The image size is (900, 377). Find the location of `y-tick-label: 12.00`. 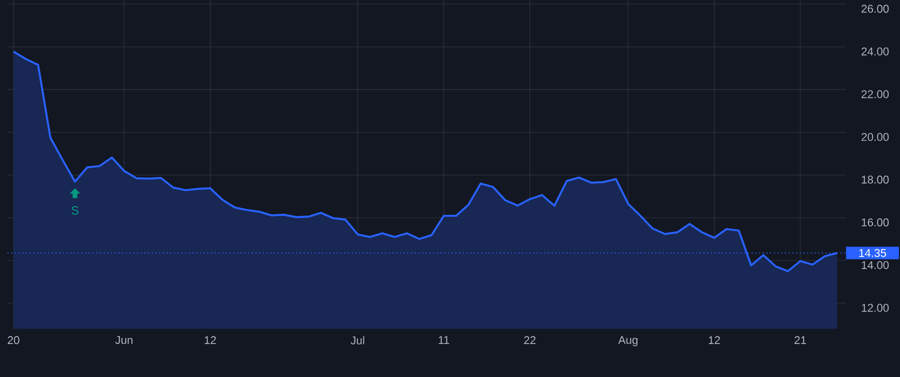

y-tick-label: 12.00 is located at coordinates (875, 308).